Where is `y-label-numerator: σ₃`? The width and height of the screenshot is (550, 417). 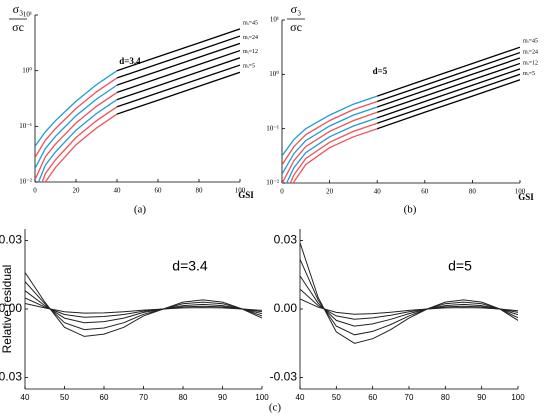 y-label-numerator: σ₃ is located at coordinates (296, 9).